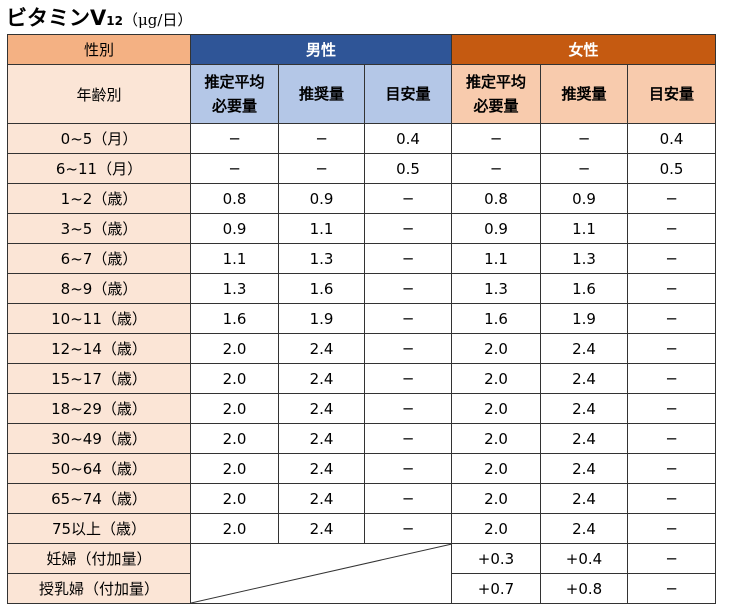 The height and width of the screenshot is (616, 733). What do you see at coordinates (671, 94) in the screenshot?
I see `female-col-ai: 目安量` at bounding box center [671, 94].